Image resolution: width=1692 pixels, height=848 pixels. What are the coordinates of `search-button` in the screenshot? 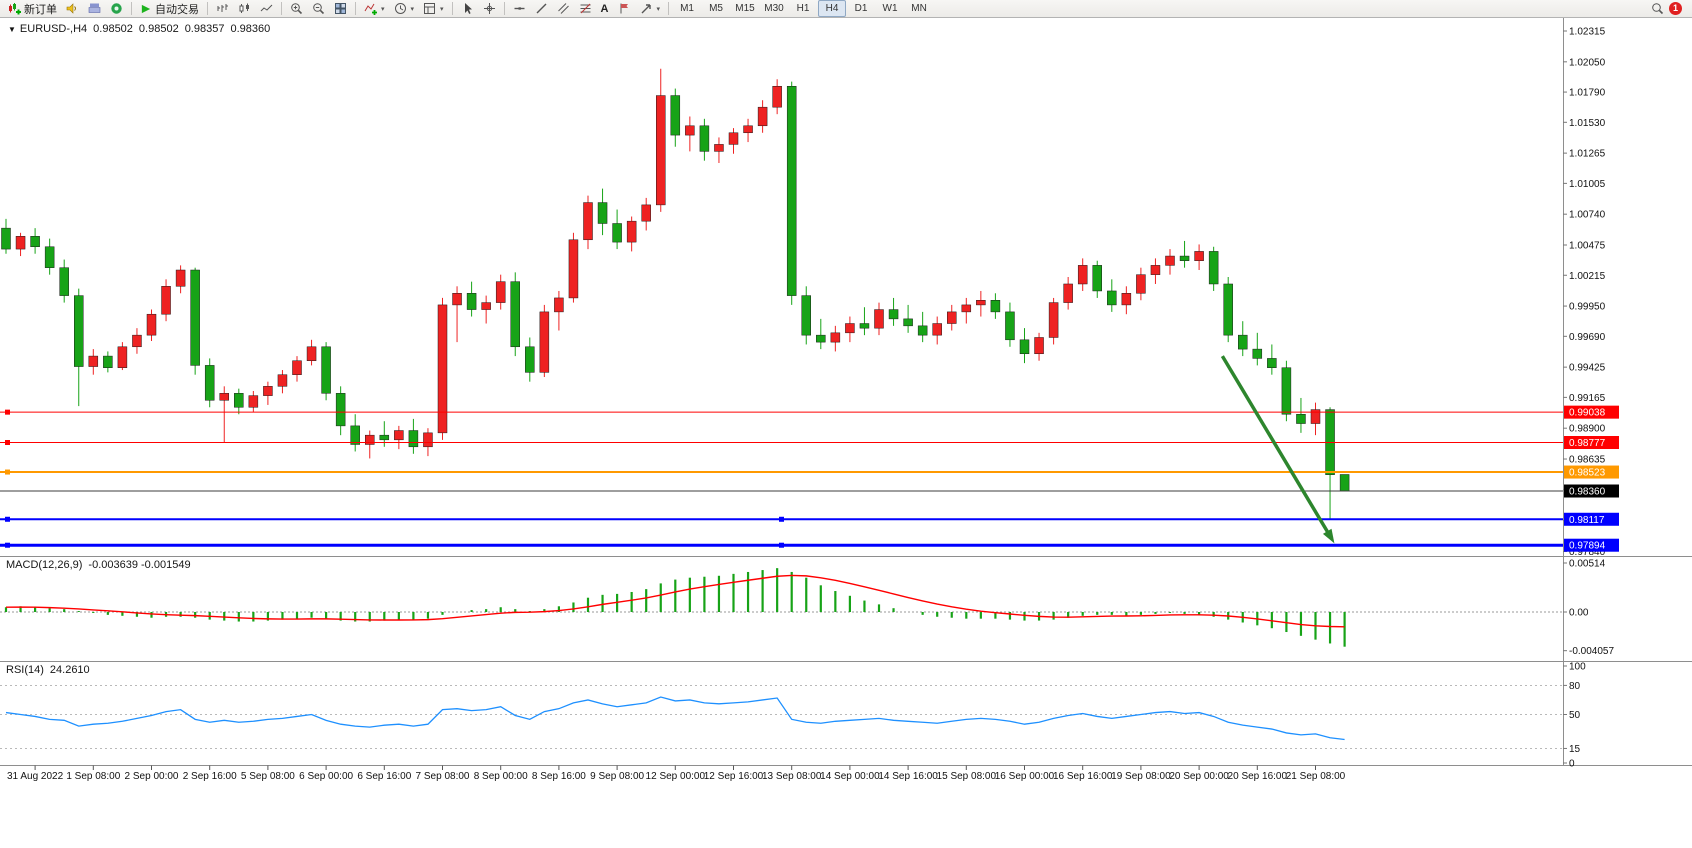 It's located at (1657, 9).